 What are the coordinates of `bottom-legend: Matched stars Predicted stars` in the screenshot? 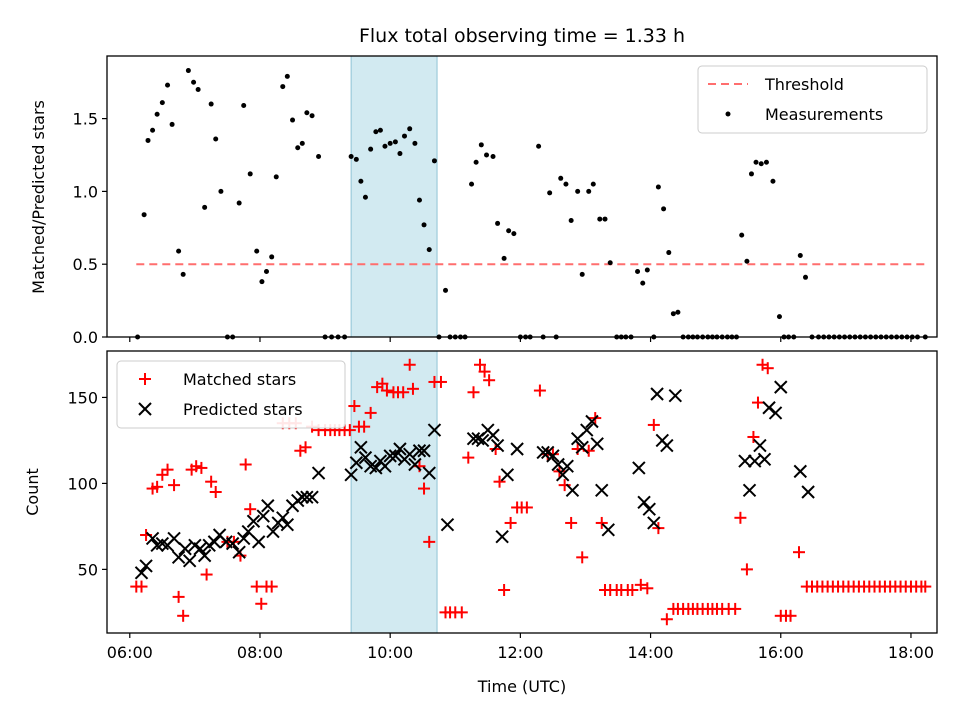 It's located at (231, 394).